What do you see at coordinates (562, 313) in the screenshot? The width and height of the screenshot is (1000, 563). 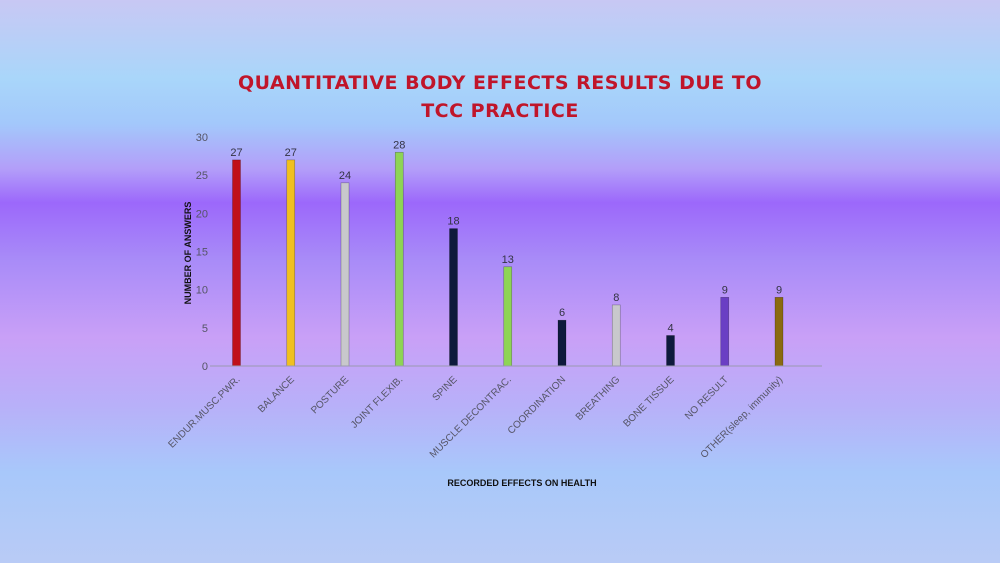 I see `data-label: 6` at bounding box center [562, 313].